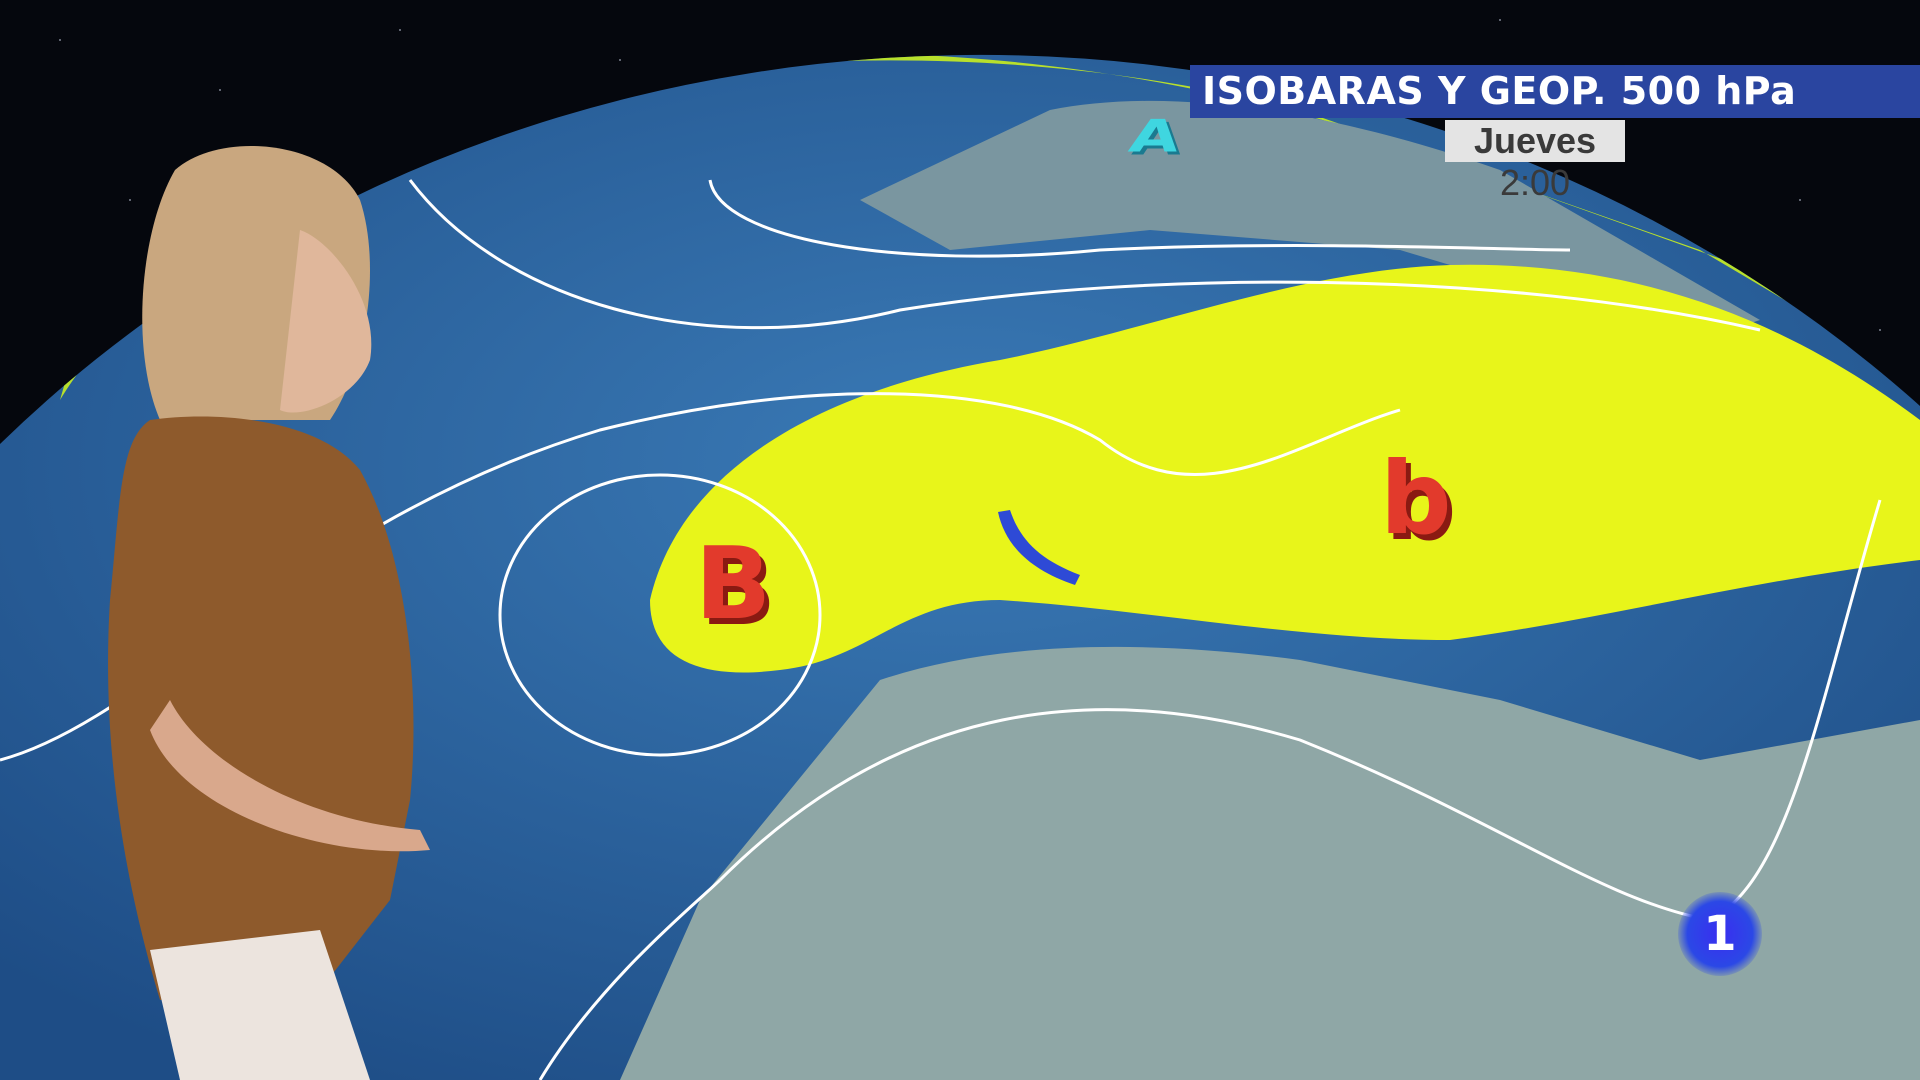 The width and height of the screenshot is (1920, 1080). I want to click on forecast-time: Jueves 2:00, so click(1535, 161).